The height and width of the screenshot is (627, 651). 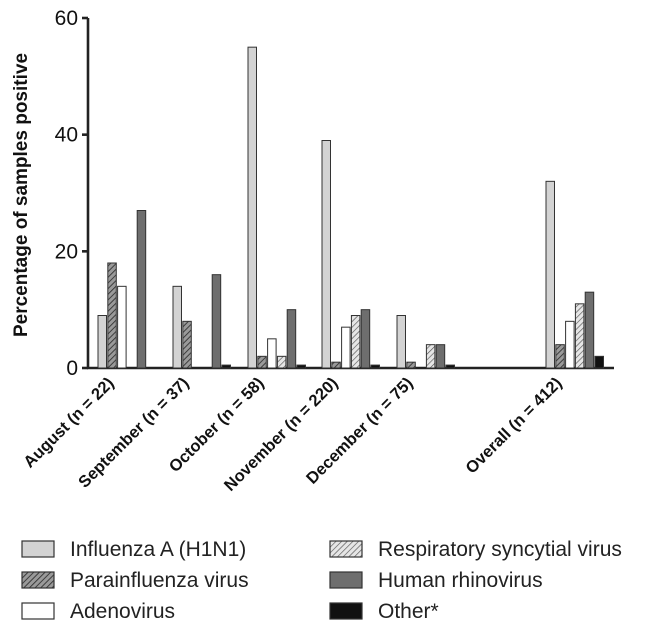 I want to click on legend-label-1: Influenza A (H1N1), so click(x=158, y=549).